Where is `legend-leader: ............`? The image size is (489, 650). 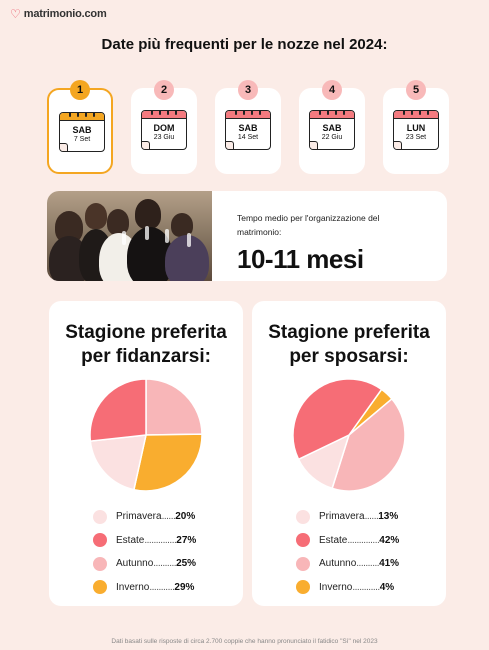
legend-leader: ............ is located at coordinates (366, 587).